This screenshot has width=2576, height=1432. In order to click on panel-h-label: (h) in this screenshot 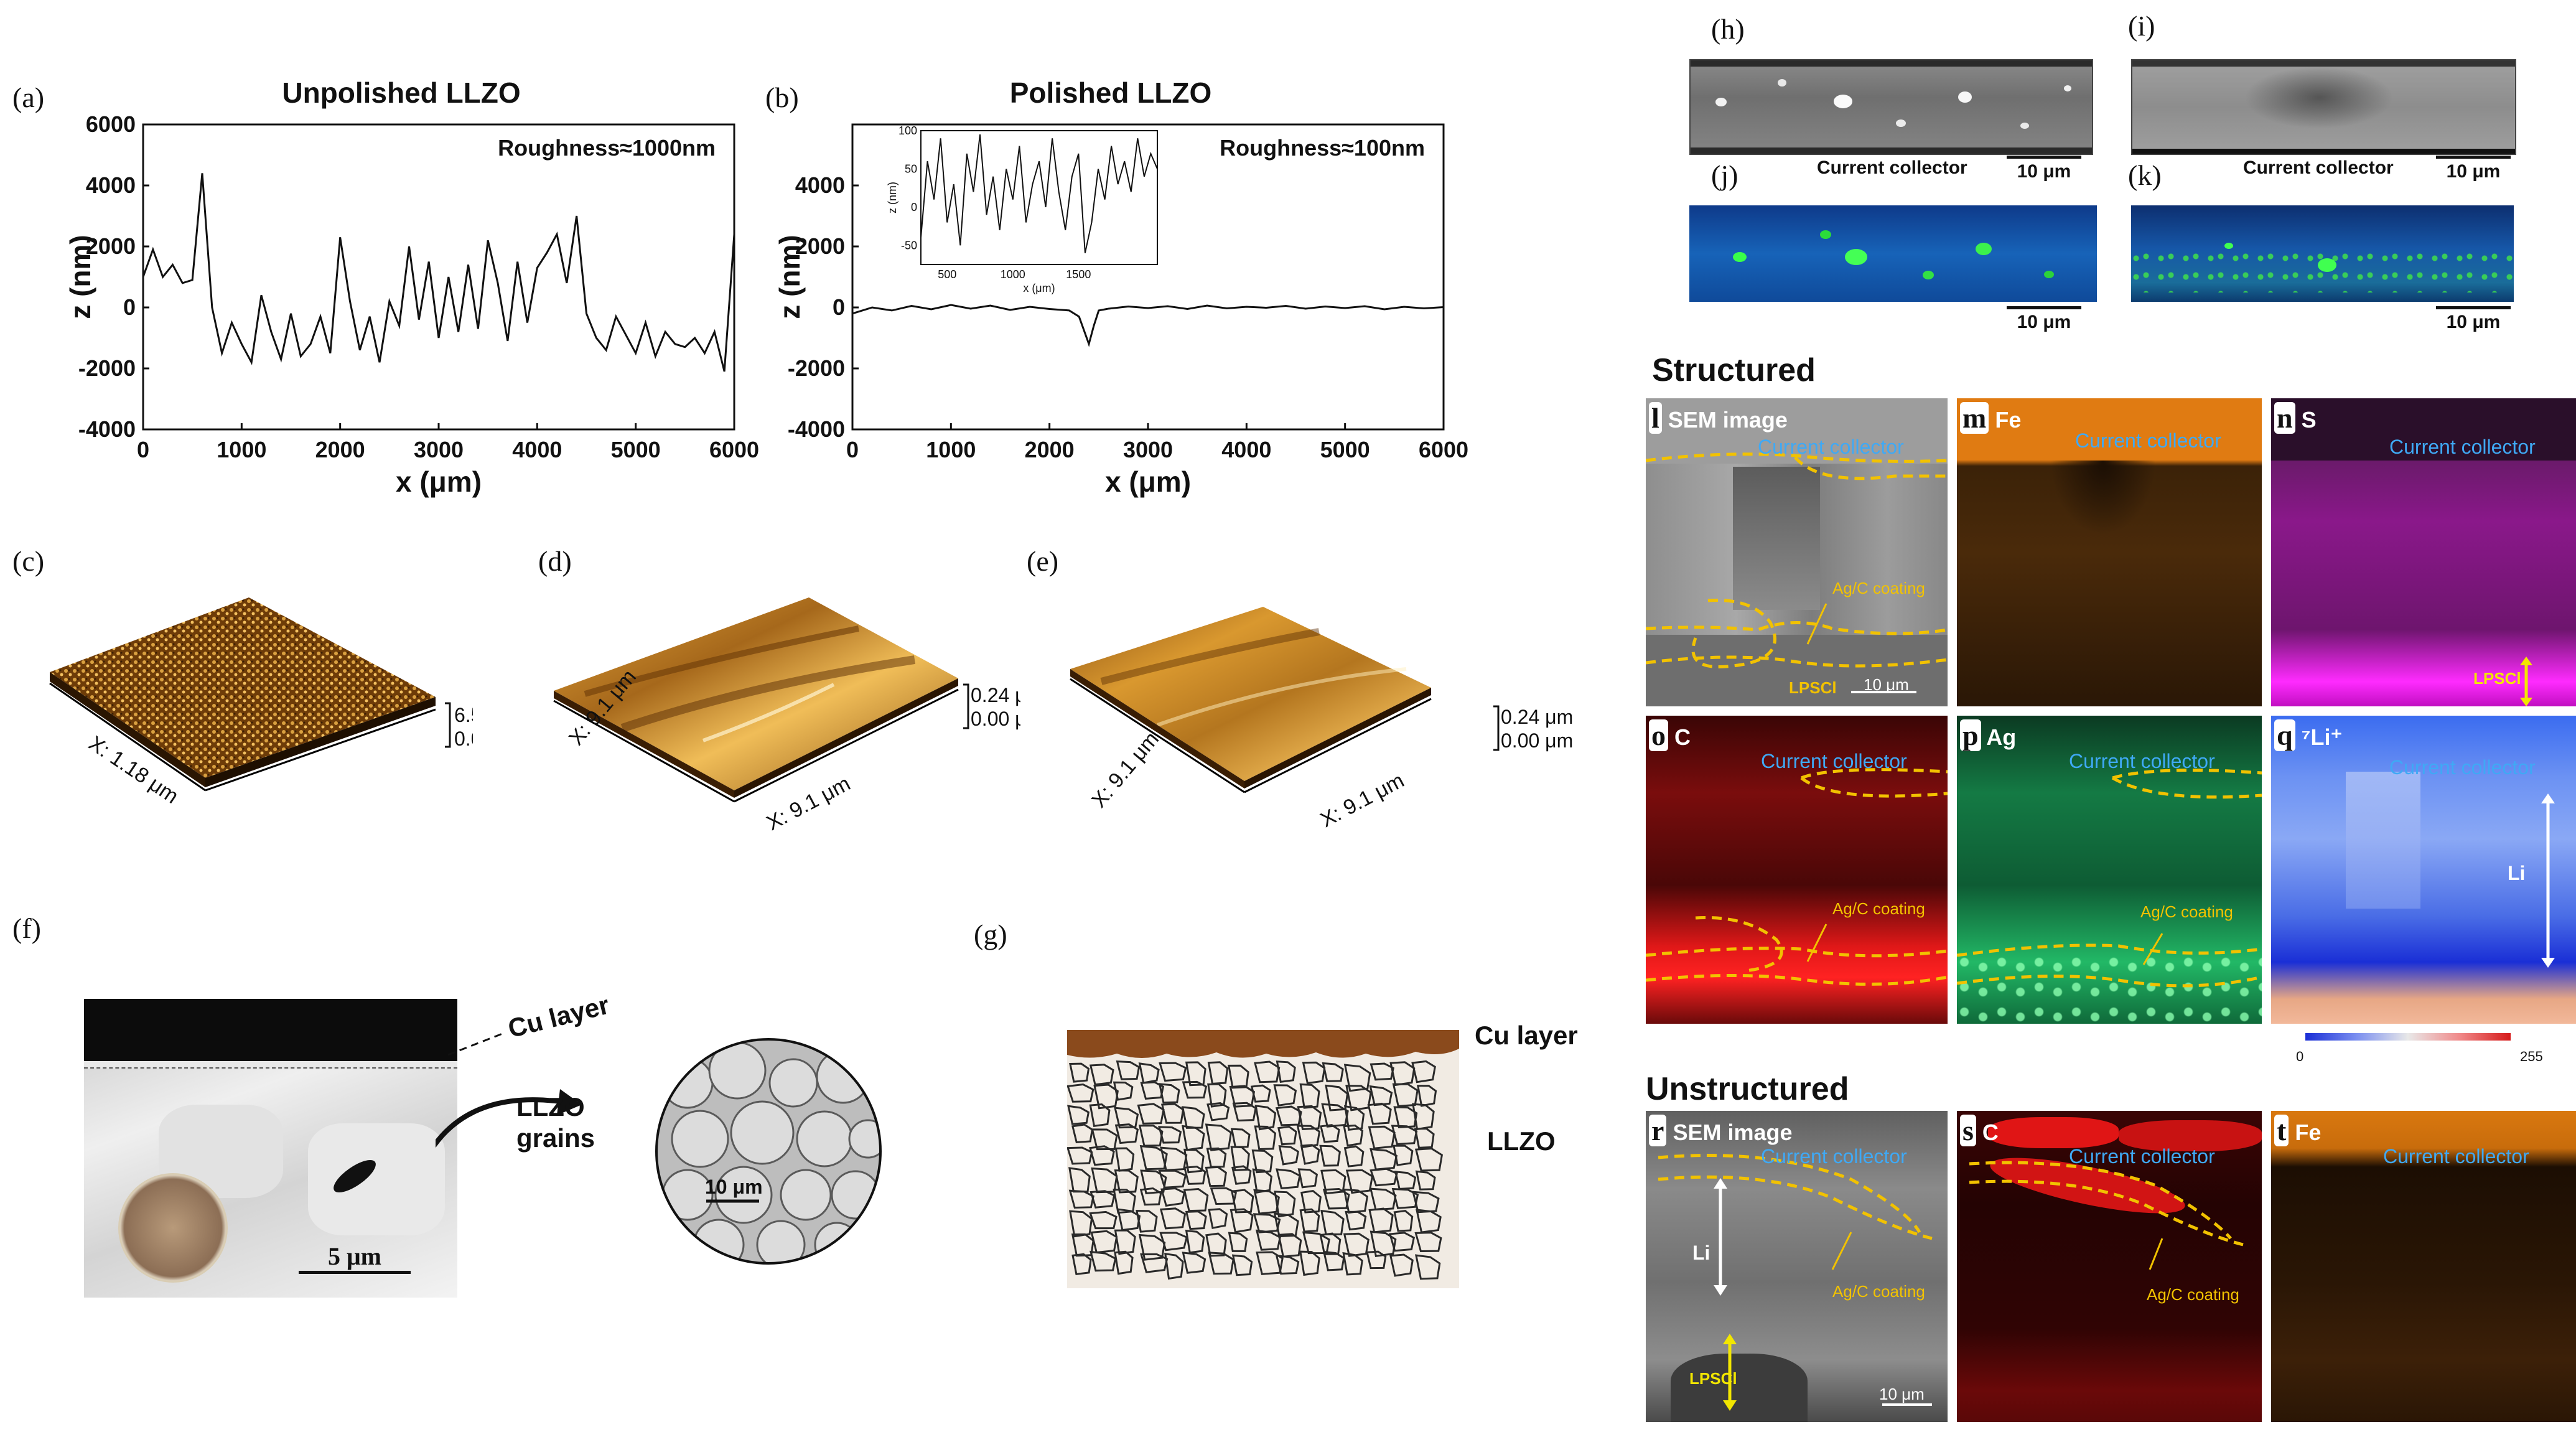, I will do `click(1728, 29)`.